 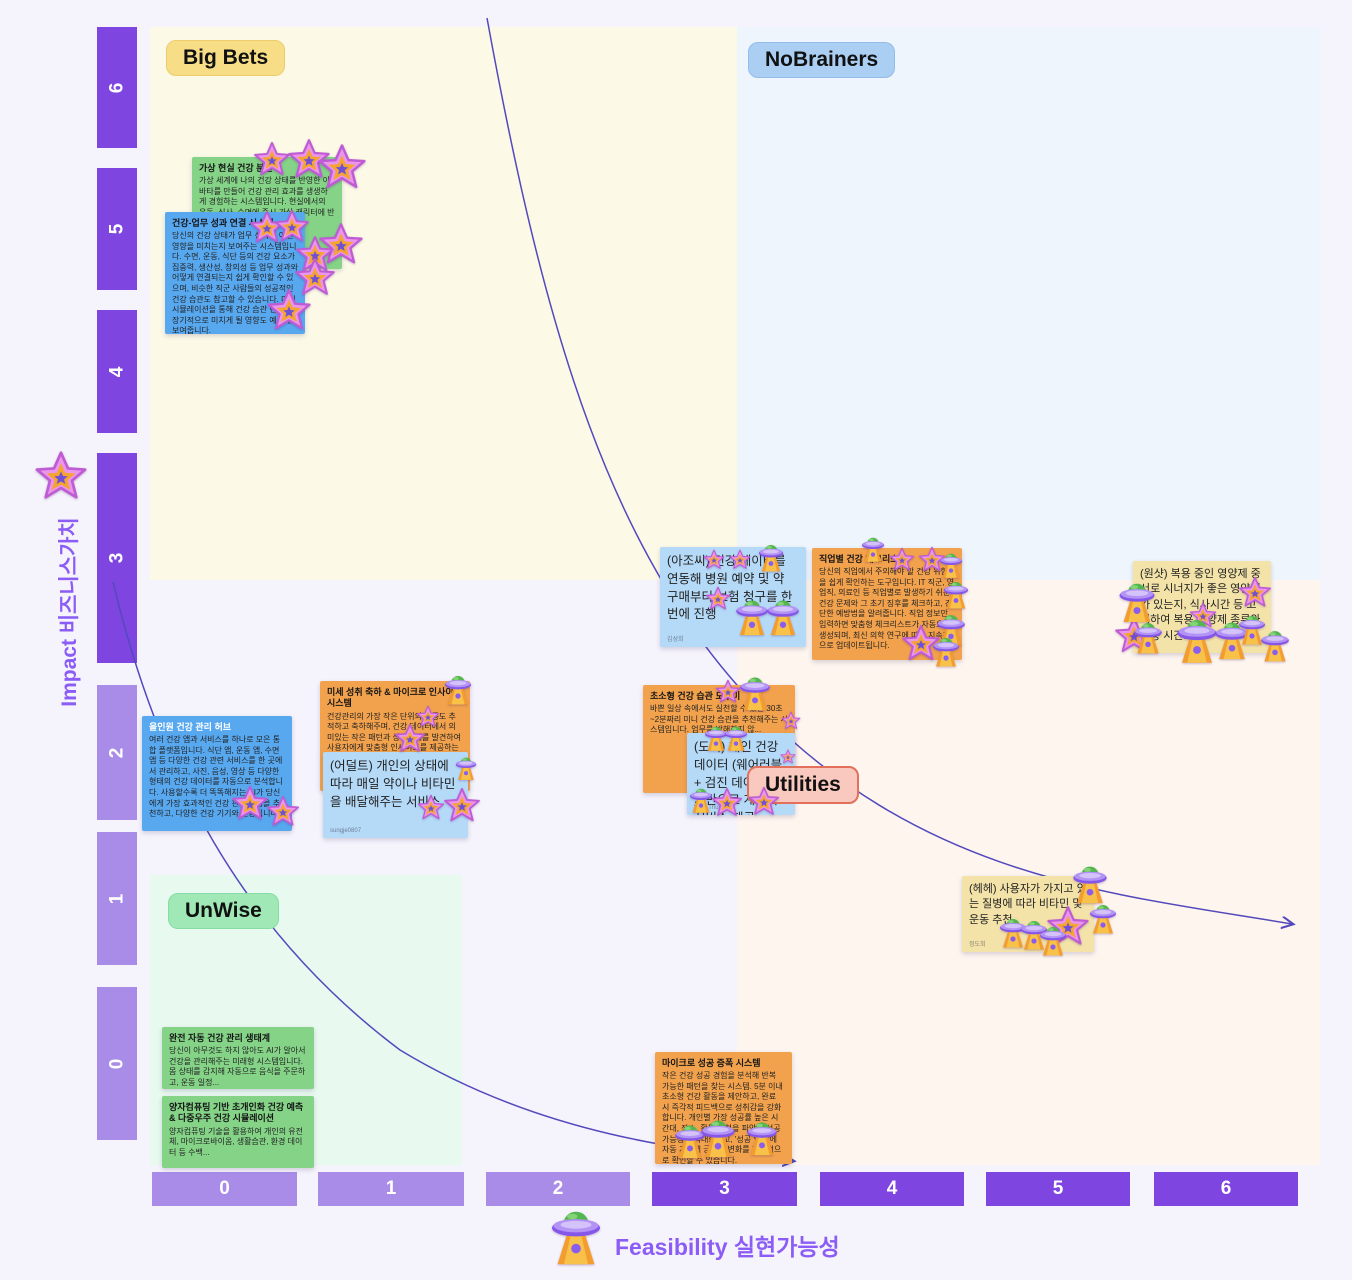 I want to click on y-axis-value: 3, so click(x=116, y=558).